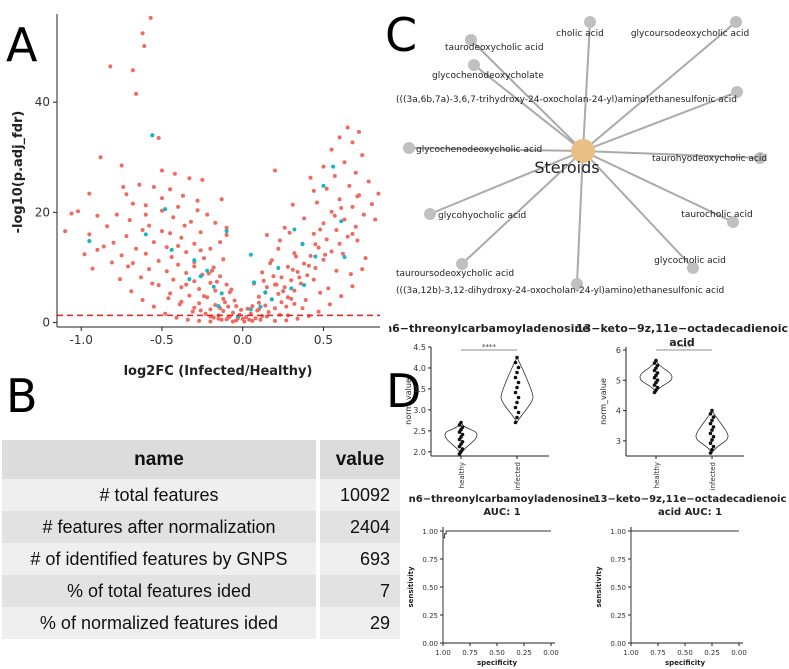  Describe the element at coordinates (18, 172) in the screenshot. I see `volcano-y-axis-label: -log10(p.adj_fdr)` at that location.